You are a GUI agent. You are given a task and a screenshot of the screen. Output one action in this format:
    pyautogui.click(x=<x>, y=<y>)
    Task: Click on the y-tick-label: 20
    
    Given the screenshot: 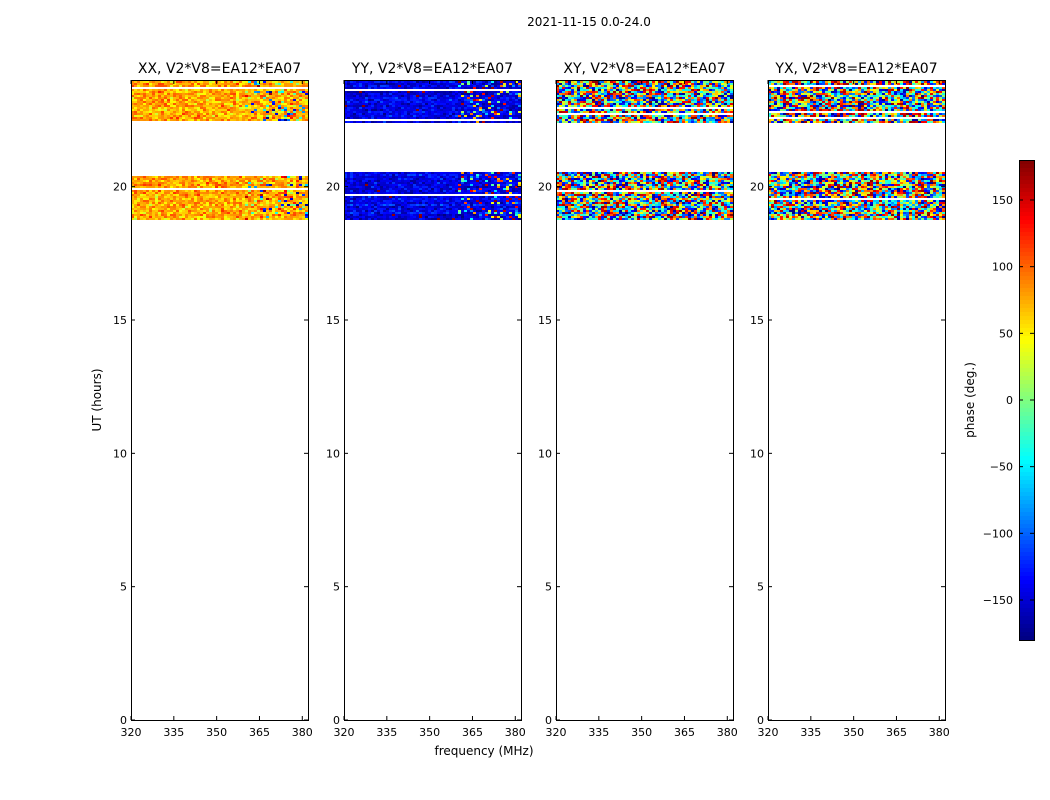 What is the action you would take?
    pyautogui.click(x=757, y=187)
    